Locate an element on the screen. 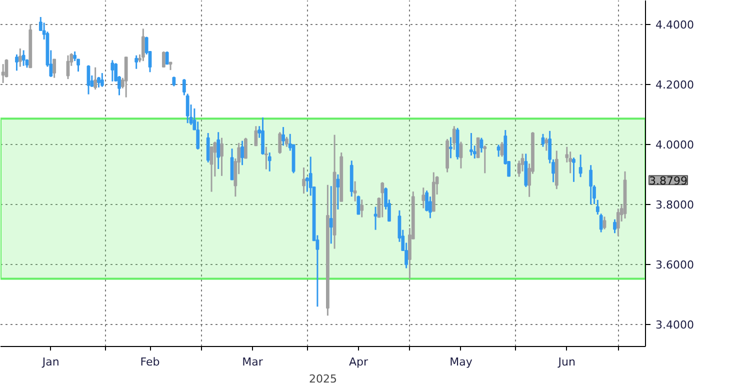  x-tick-label: Mar is located at coordinates (253, 362).